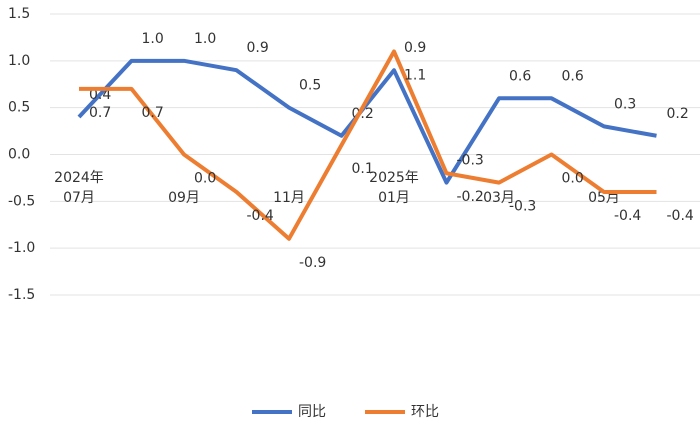 Image resolution: width=700 pixels, height=430 pixels. What do you see at coordinates (310, 86) in the screenshot?
I see `data-label: 0.5` at bounding box center [310, 86].